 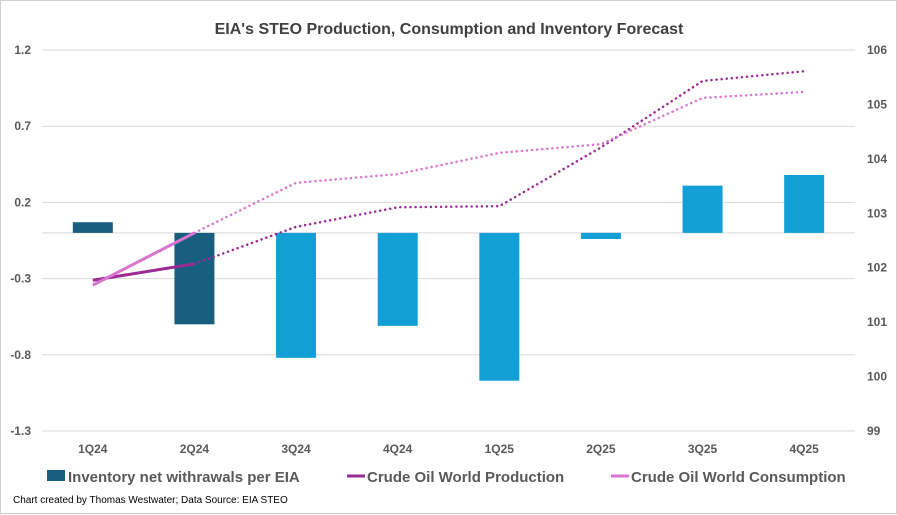 What do you see at coordinates (804, 204) in the screenshot?
I see `bar-4Q25` at bounding box center [804, 204].